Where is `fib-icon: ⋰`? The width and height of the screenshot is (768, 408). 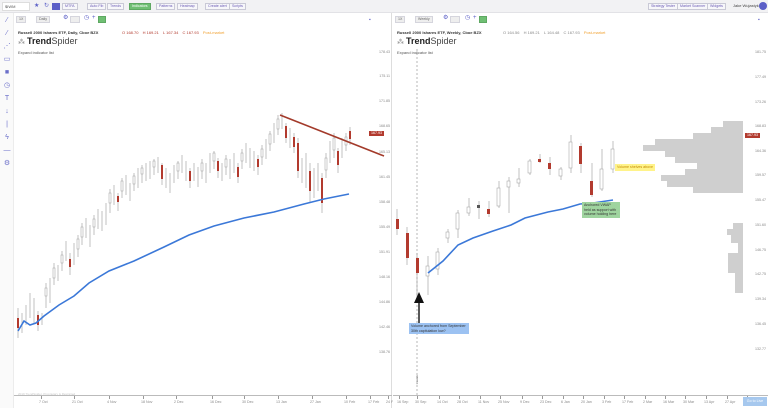 fib-icon: ⋰ is located at coordinates (7, 46).